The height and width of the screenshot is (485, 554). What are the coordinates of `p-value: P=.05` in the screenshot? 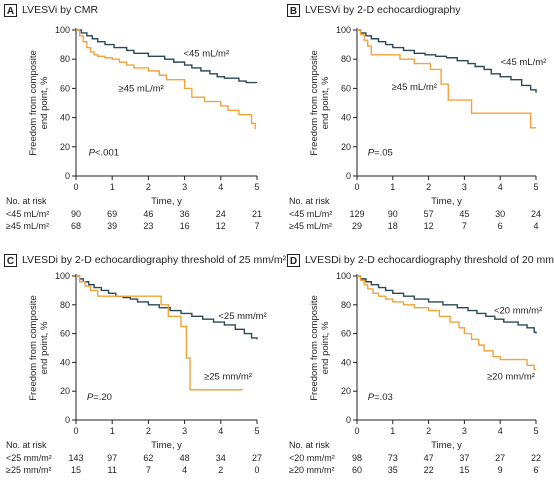 It's located at (380, 153).